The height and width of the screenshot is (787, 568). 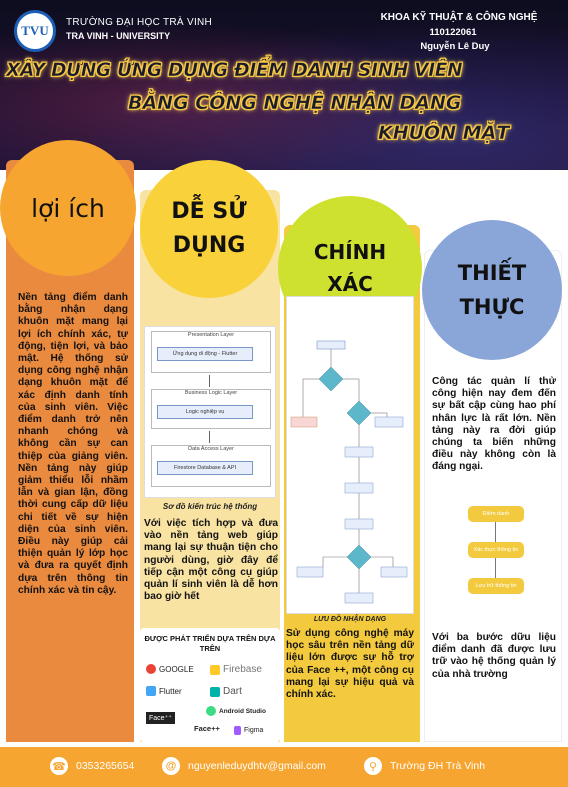 What do you see at coordinates (295, 103) in the screenshot?
I see `poster-title-line-2: BẰNG CÔNG NGHỆ NHẬN DẠNG` at bounding box center [295, 103].